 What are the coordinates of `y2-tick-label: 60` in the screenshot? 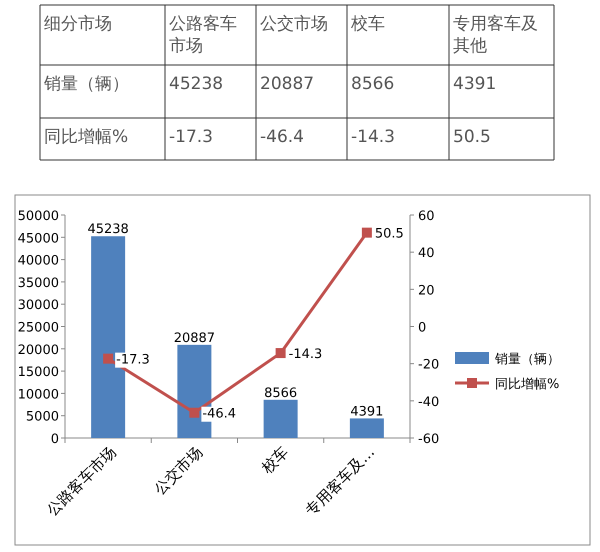 It's located at (426, 216).